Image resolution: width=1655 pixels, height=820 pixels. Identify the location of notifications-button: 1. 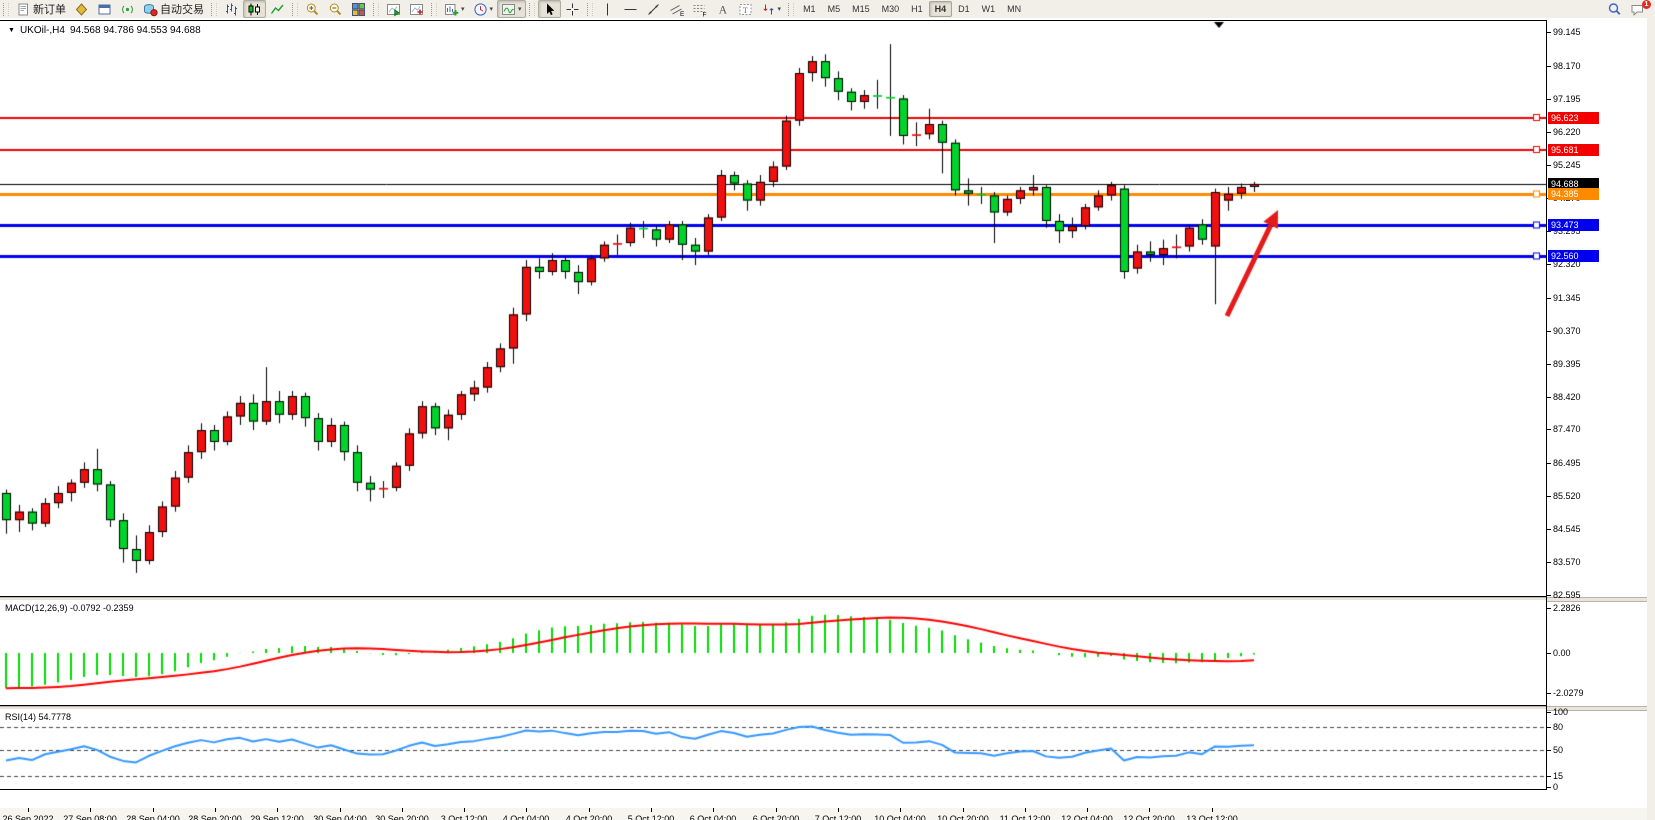
(1638, 9).